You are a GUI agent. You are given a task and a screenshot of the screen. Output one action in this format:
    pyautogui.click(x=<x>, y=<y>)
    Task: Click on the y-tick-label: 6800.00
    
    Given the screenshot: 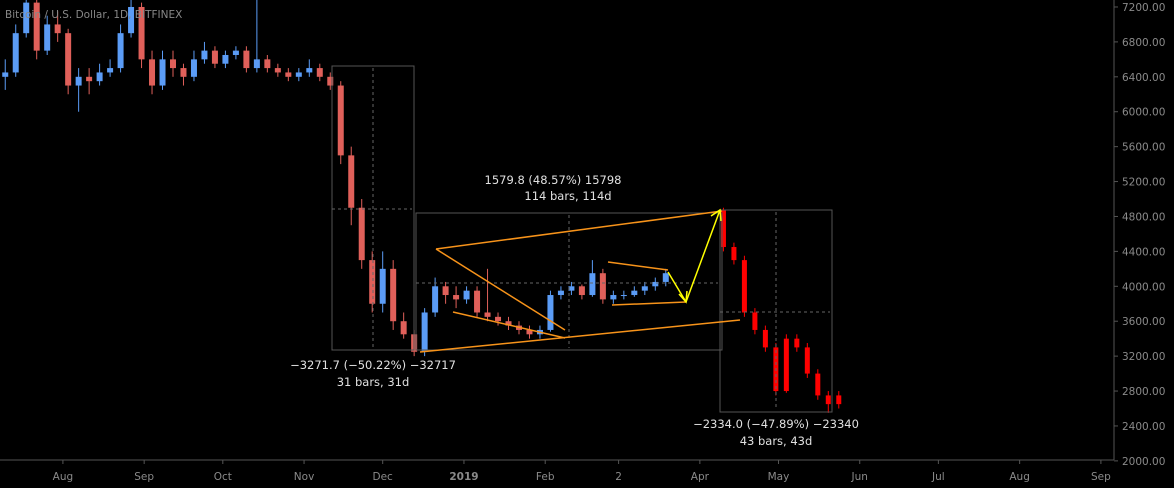 What is the action you would take?
    pyautogui.click(x=1143, y=43)
    